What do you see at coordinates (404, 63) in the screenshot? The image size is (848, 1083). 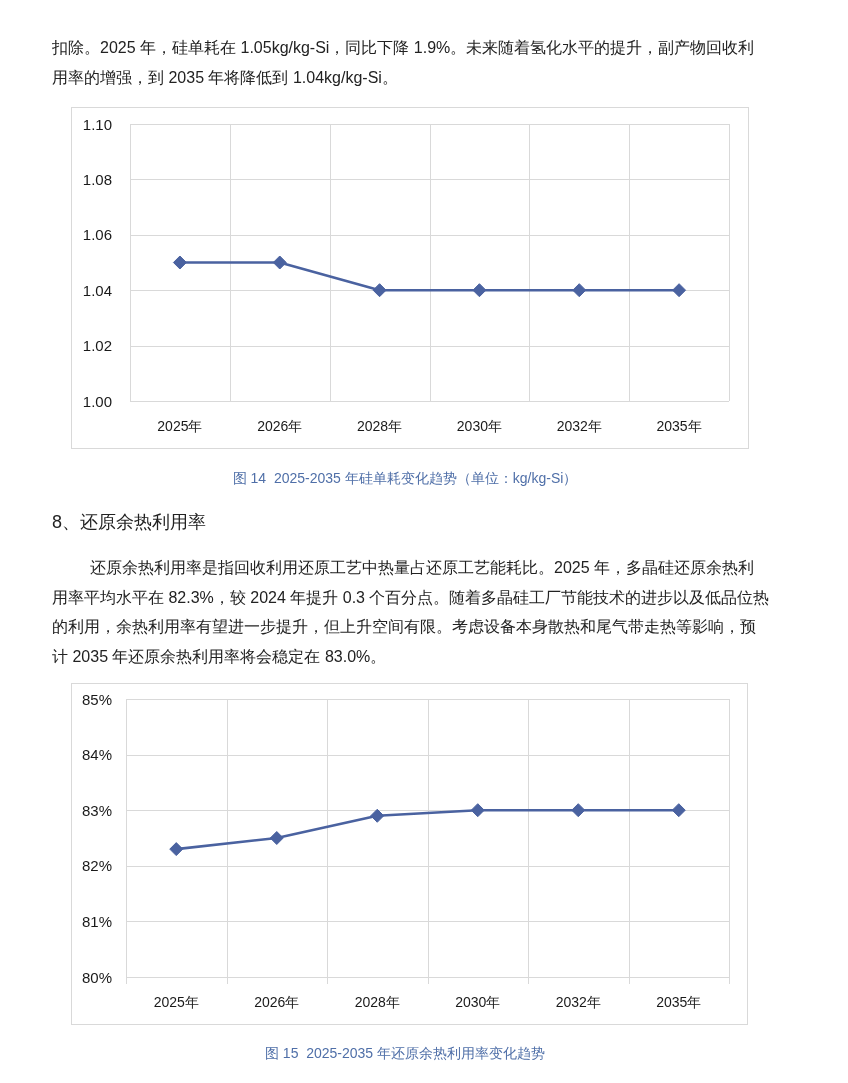 I see `text: 扣除。2025 年，硅单耗在 1.05kg/kg-Si，同比下降 1.9%。未来随着氢化水平的提升，副产物回收利用率的增强，到 2035 年将降低到 1.04kg/kg-Si。` at bounding box center [404, 63].